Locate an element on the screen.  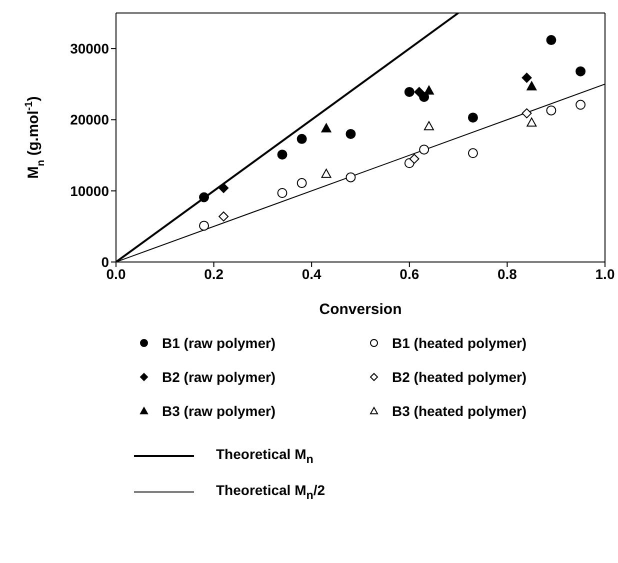
legend-label: B2 (raw polymer) is located at coordinates (219, 377).